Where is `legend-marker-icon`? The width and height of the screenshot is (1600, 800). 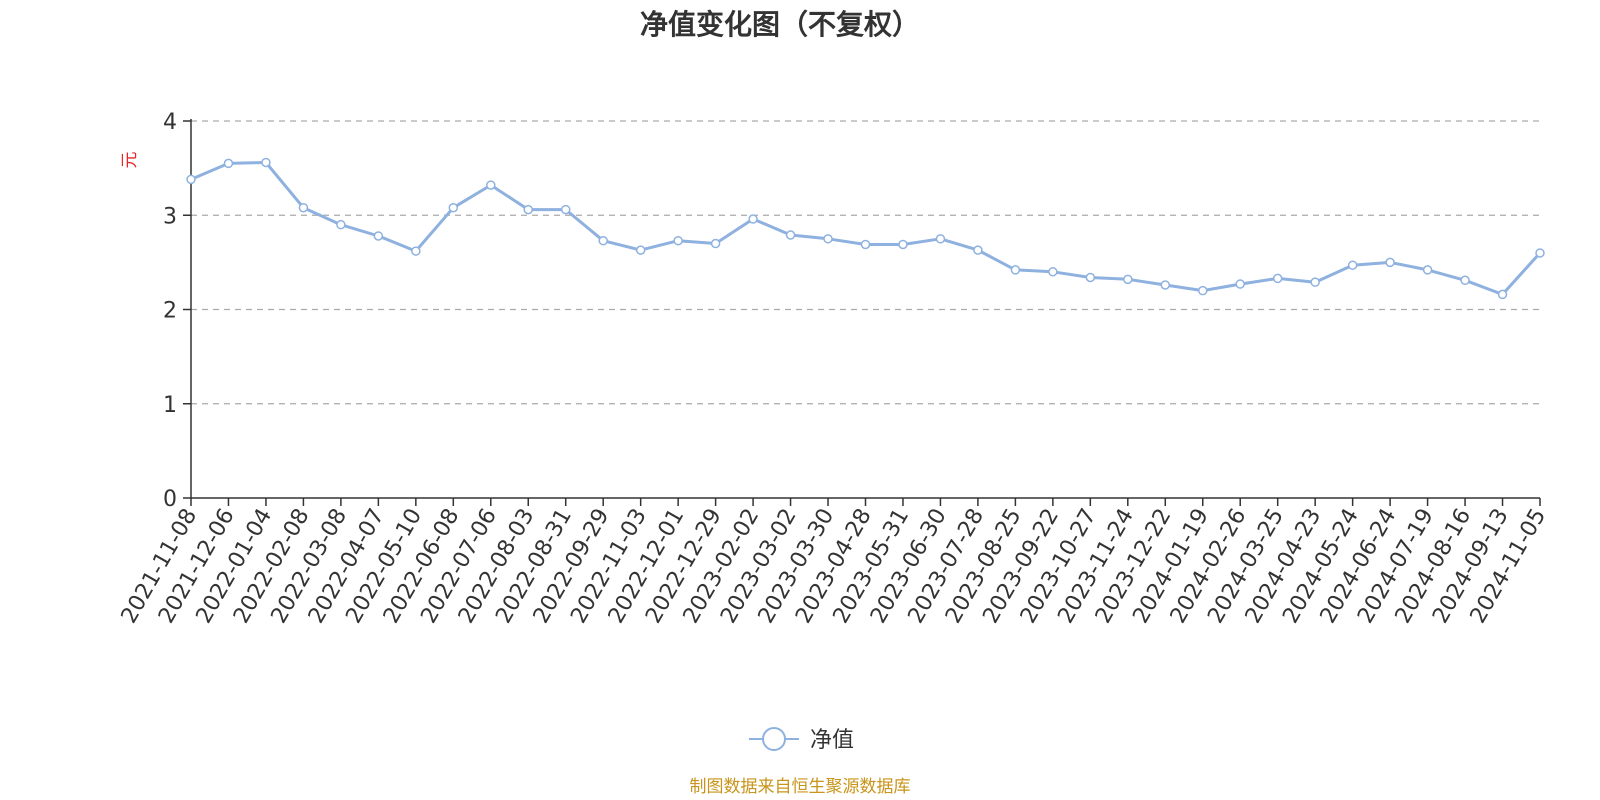
legend-marker-icon is located at coordinates (774, 739).